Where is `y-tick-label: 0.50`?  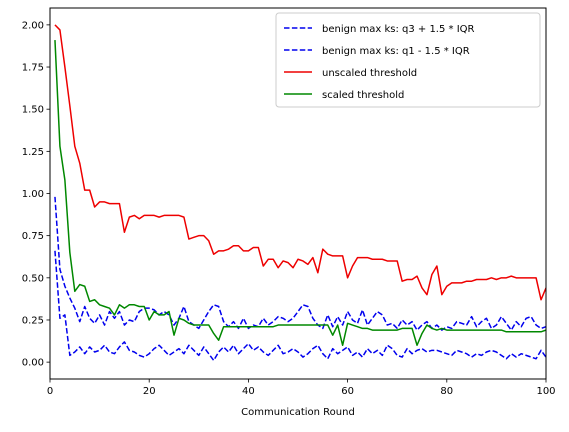
y-tick-label: 0.50 is located at coordinates (33, 278).